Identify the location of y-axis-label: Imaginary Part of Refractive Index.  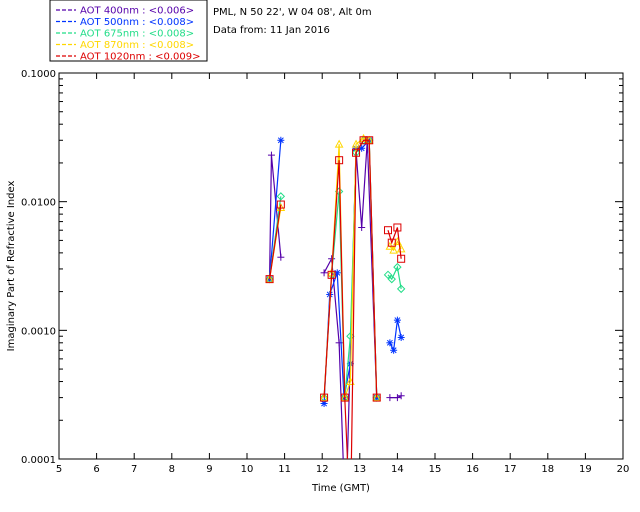
(11, 266).